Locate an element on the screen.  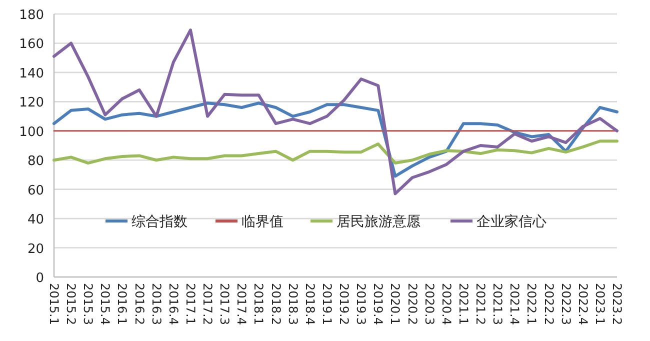
x-tick-label: 2018.3 is located at coordinates (293, 304).